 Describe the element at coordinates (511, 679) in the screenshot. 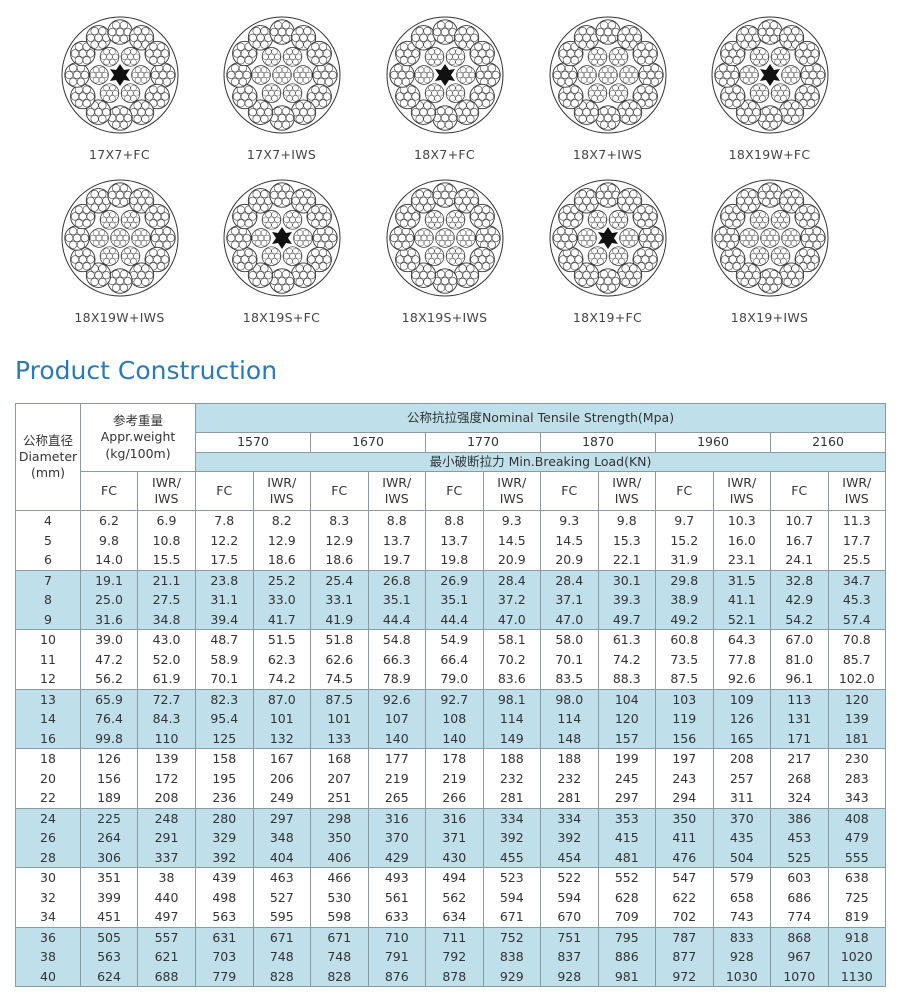

I see `value-cell: 83.6` at that location.